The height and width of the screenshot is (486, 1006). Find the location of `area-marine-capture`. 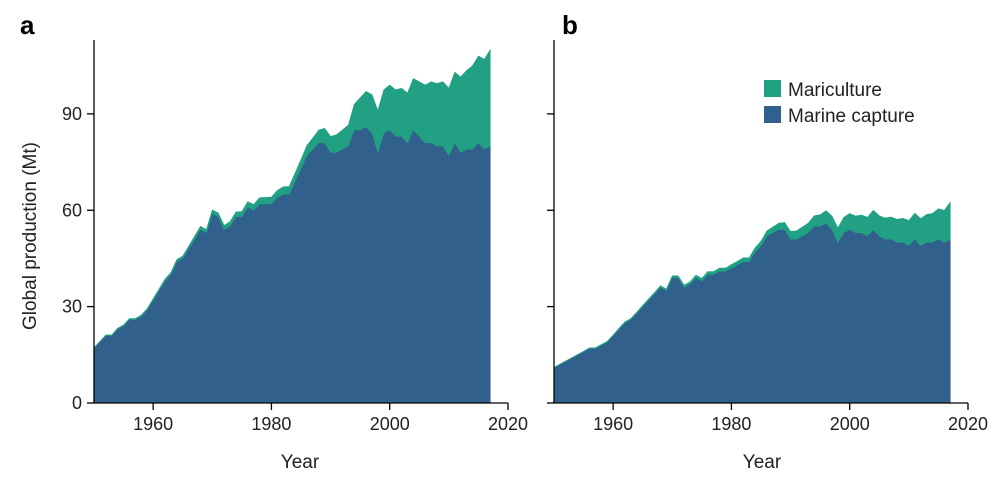

area-marine-capture is located at coordinates (752, 313).